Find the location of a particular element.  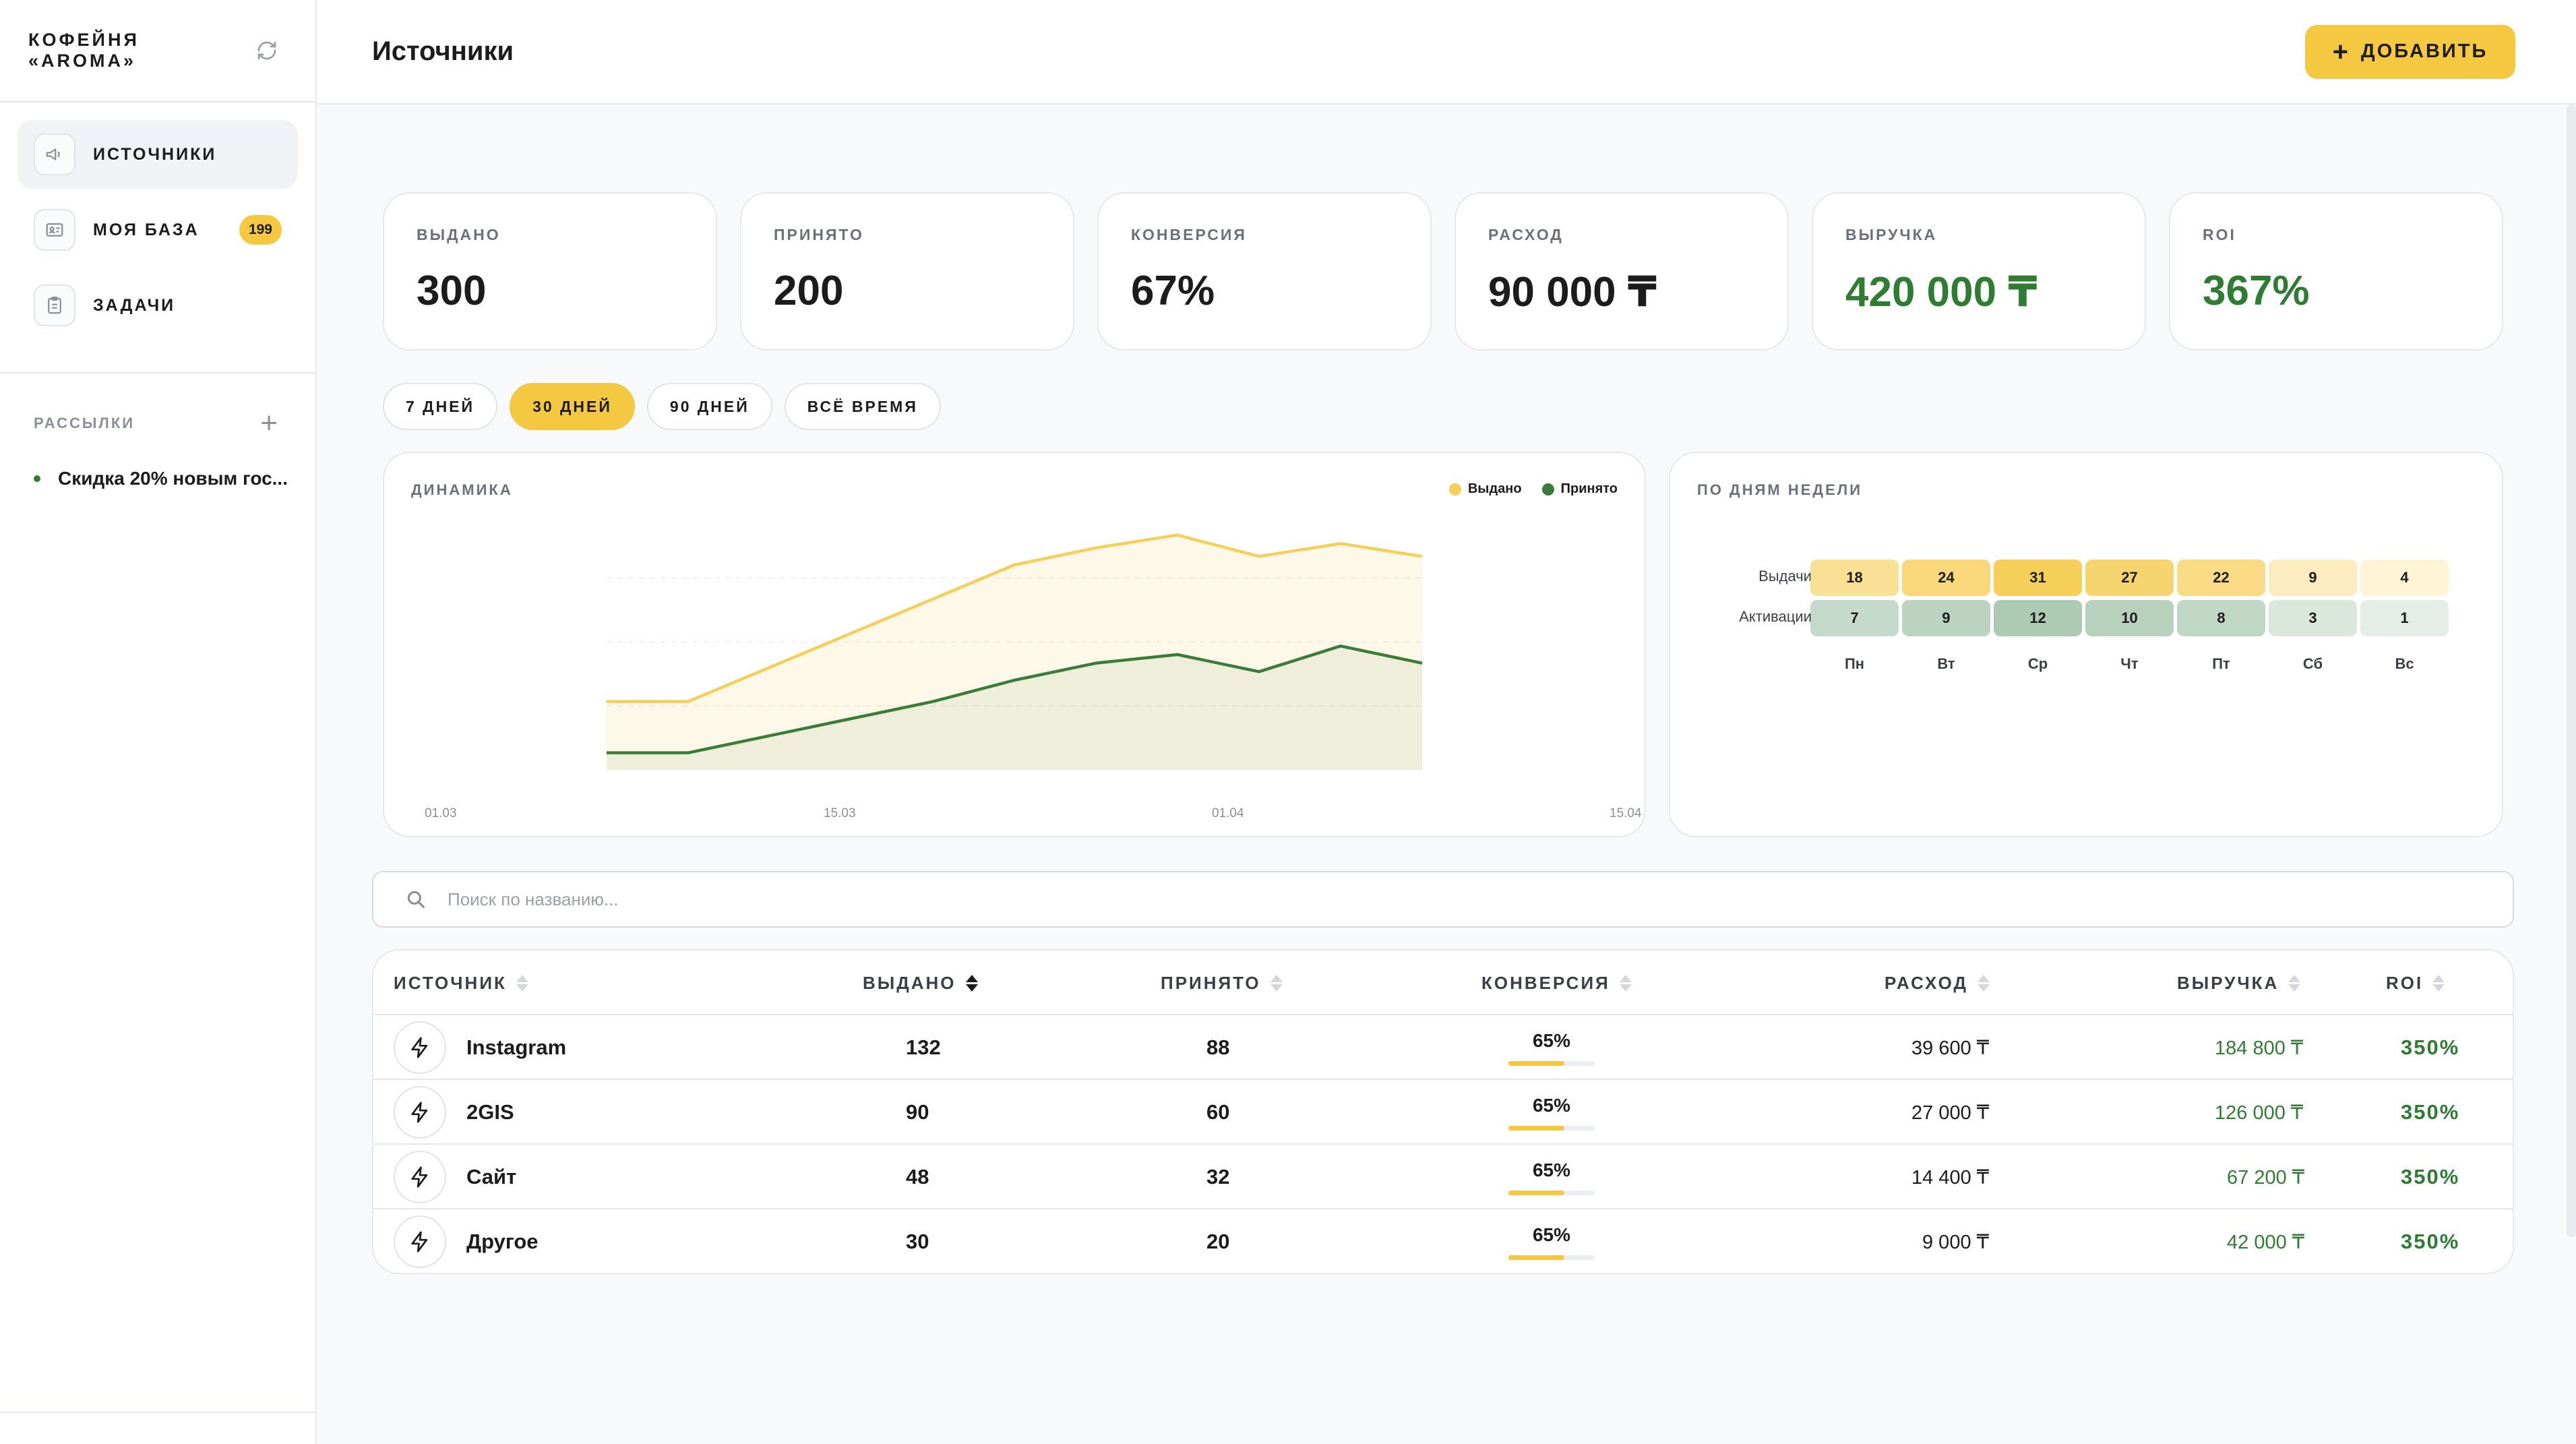

sidebar-item-my-base: МОЯ БАЗА 199 is located at coordinates (158, 230).